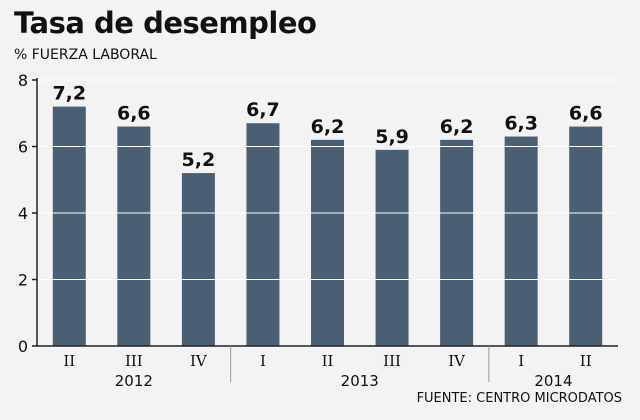  Describe the element at coordinates (23, 213) in the screenshot. I see `y-tick-label: 4` at that location.